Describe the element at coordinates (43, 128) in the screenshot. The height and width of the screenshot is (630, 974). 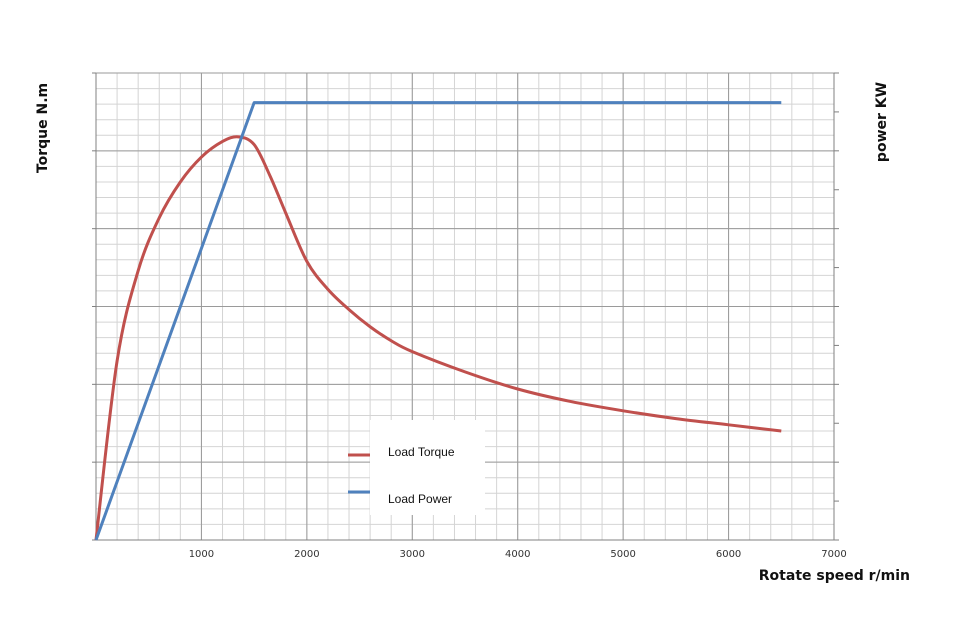
I see `y-axis-title: Torque N.m` at that location.